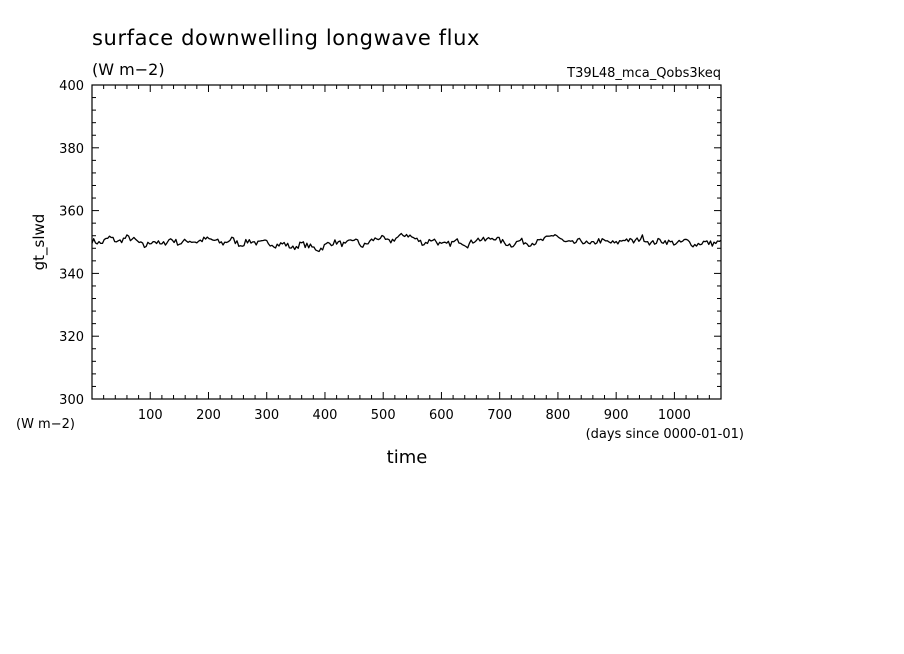 The image size is (904, 654). Describe the element at coordinates (665, 434) in the screenshot. I see `x-units-note: (days since 0000-01-01)` at that location.